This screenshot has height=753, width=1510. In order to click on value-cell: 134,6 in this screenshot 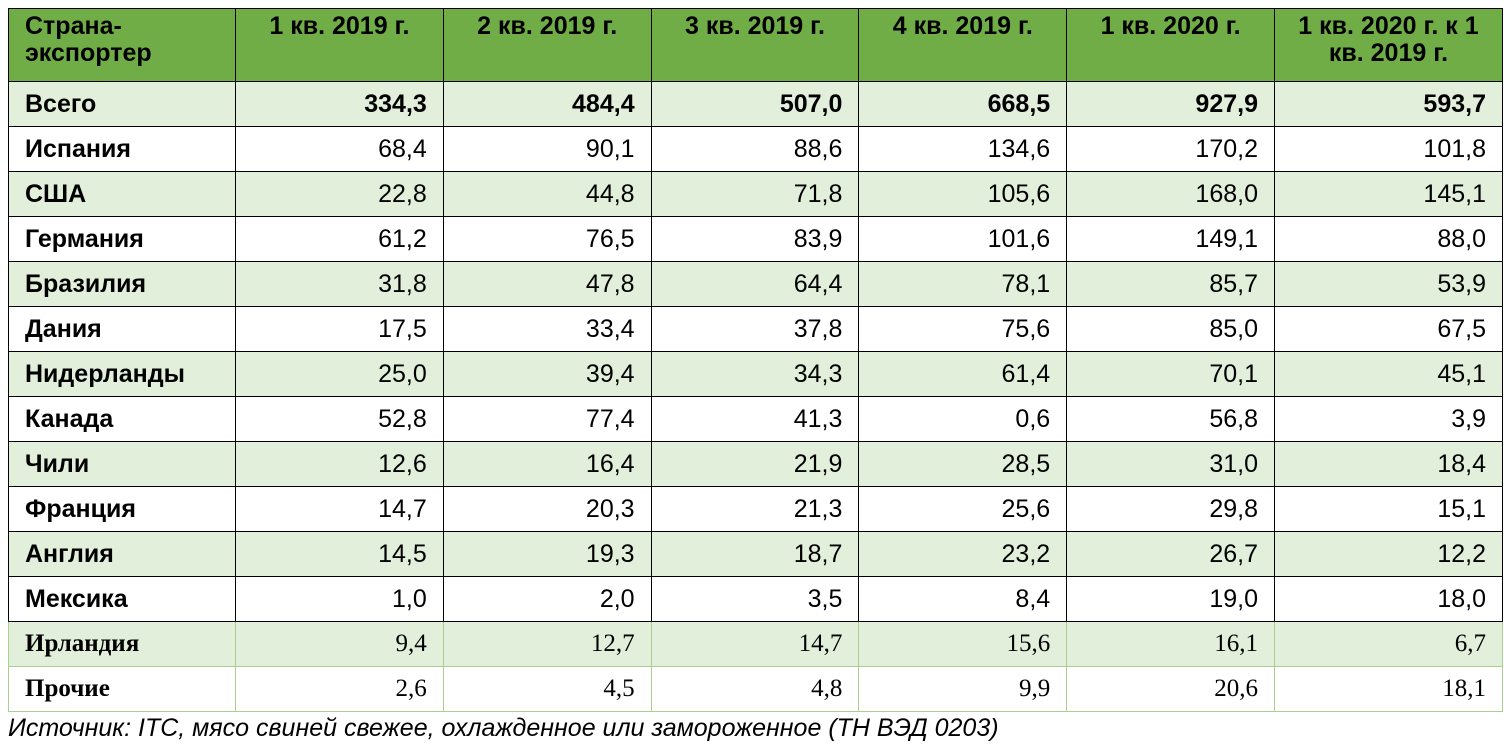, I will do `click(963, 149)`.